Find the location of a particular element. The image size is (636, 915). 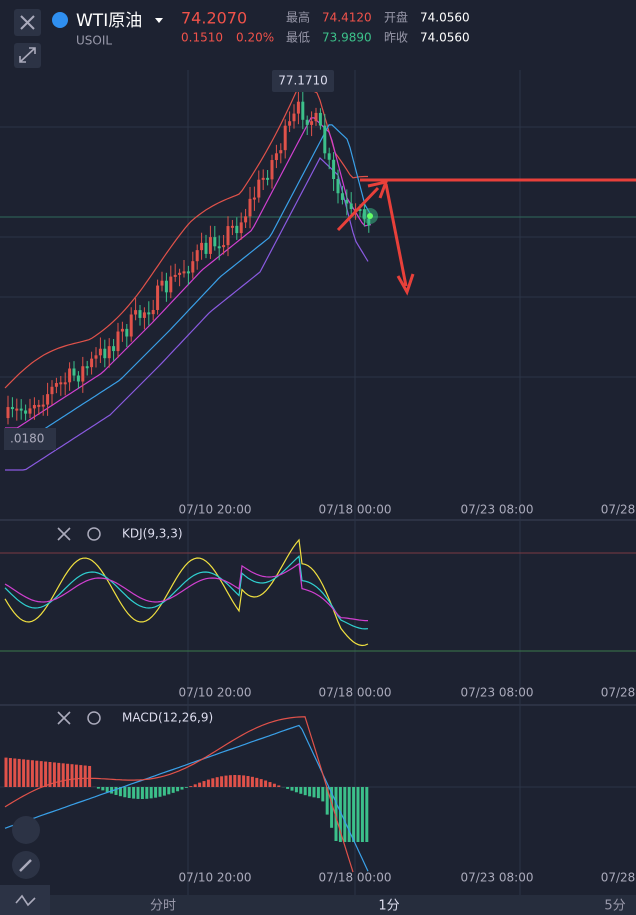

symbol-title: WTI原油 is located at coordinates (109, 21).